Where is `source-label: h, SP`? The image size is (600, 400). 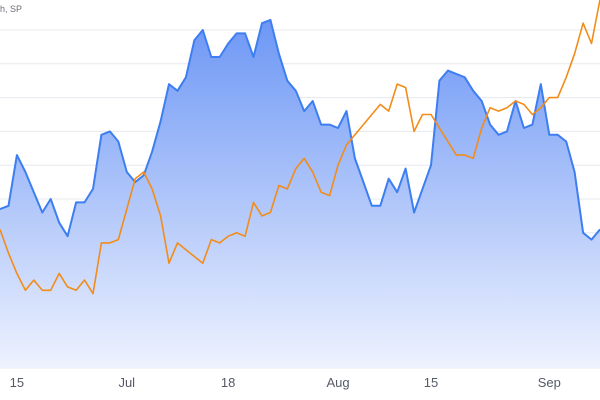
source-label: h, SP is located at coordinates (11, 9).